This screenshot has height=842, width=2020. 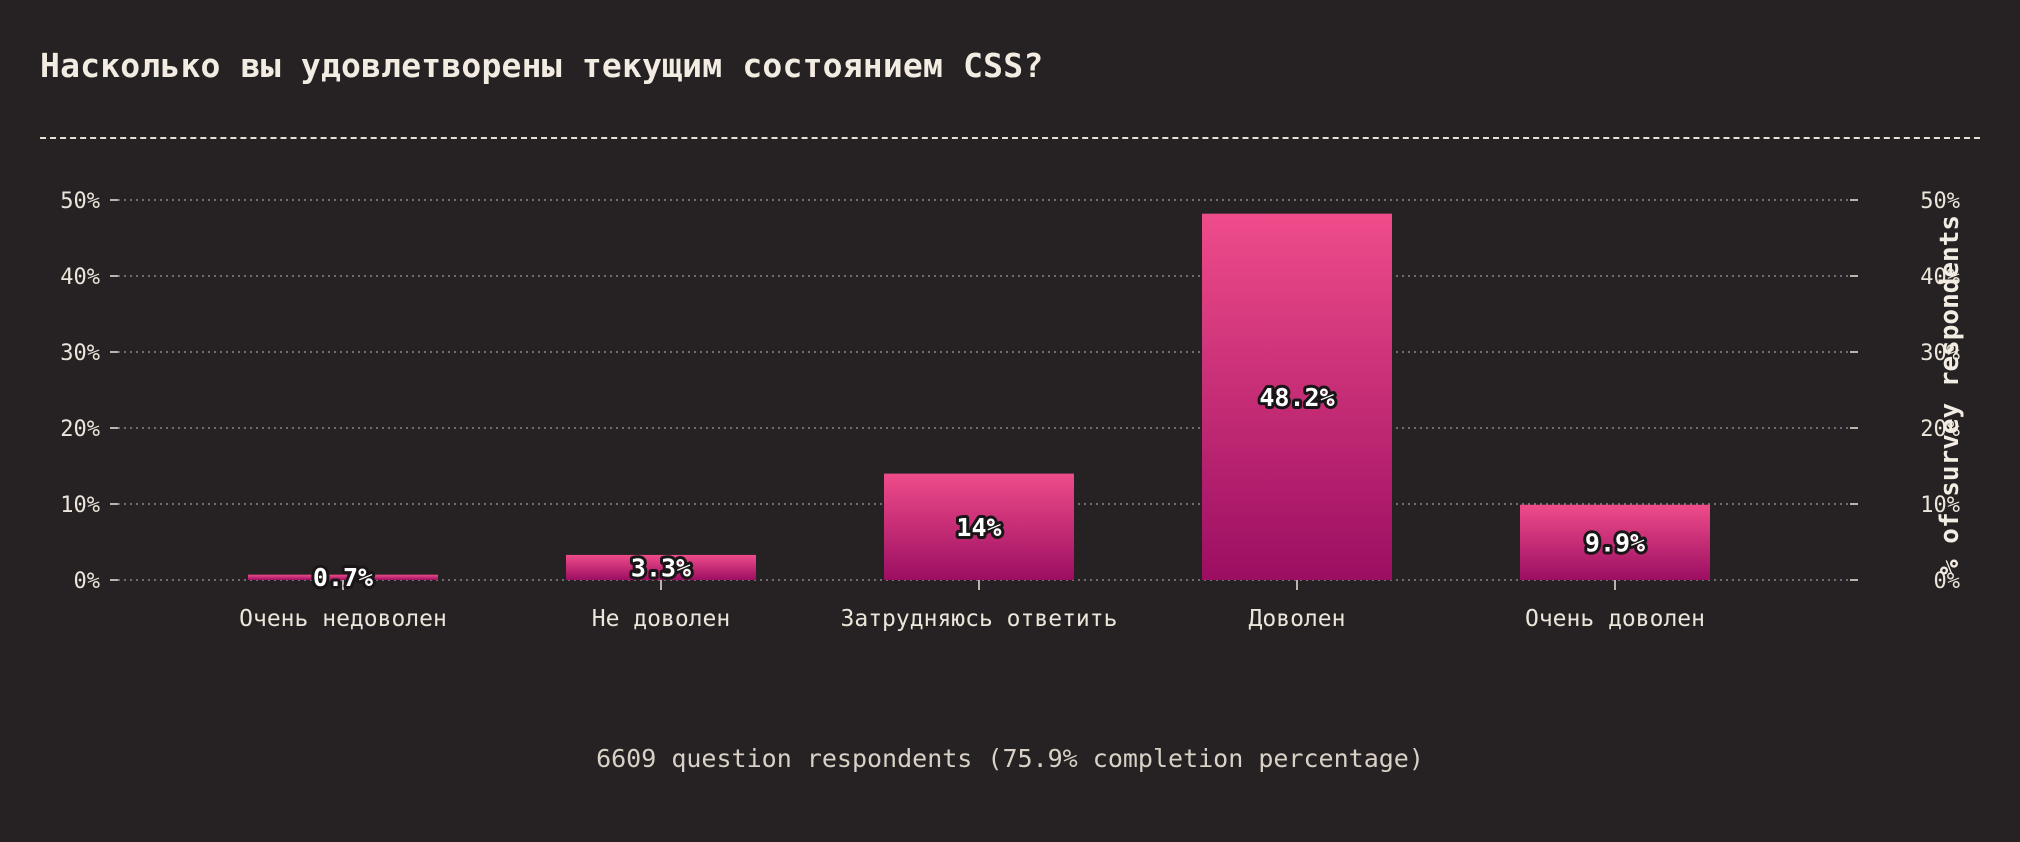 I want to click on bar-value-label: 3.3%, so click(x=661, y=567).